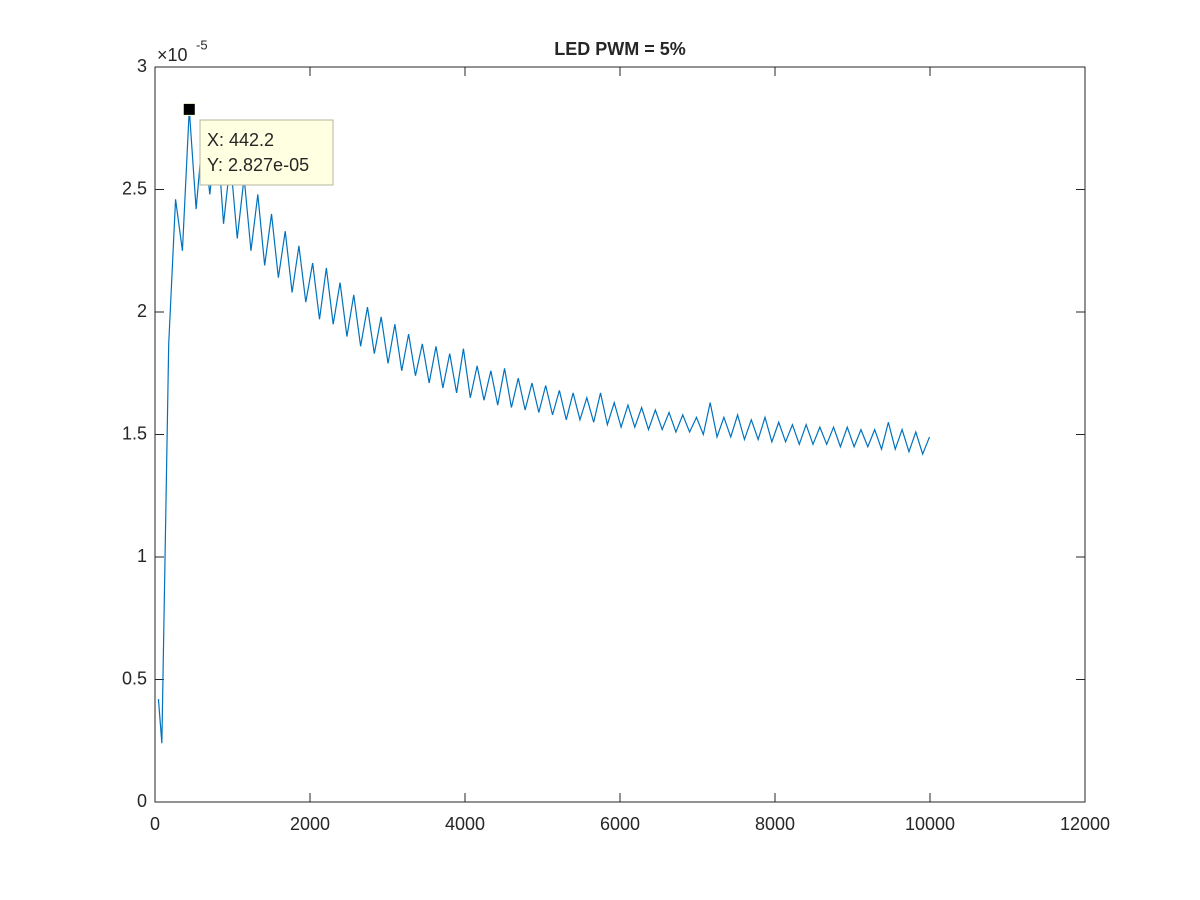 Image resolution: width=1200 pixels, height=900 pixels. What do you see at coordinates (930, 824) in the screenshot?
I see `x-tick-label: 10000` at bounding box center [930, 824].